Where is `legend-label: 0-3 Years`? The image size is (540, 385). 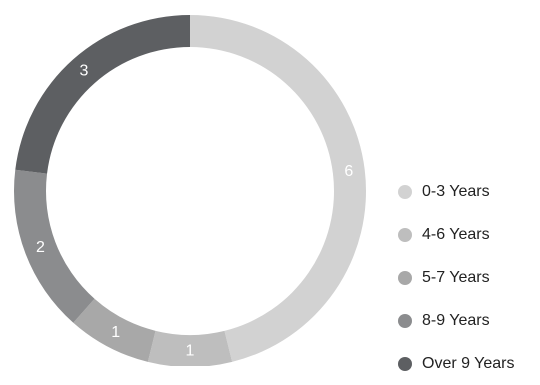
legend-label: 0-3 Years is located at coordinates (456, 191).